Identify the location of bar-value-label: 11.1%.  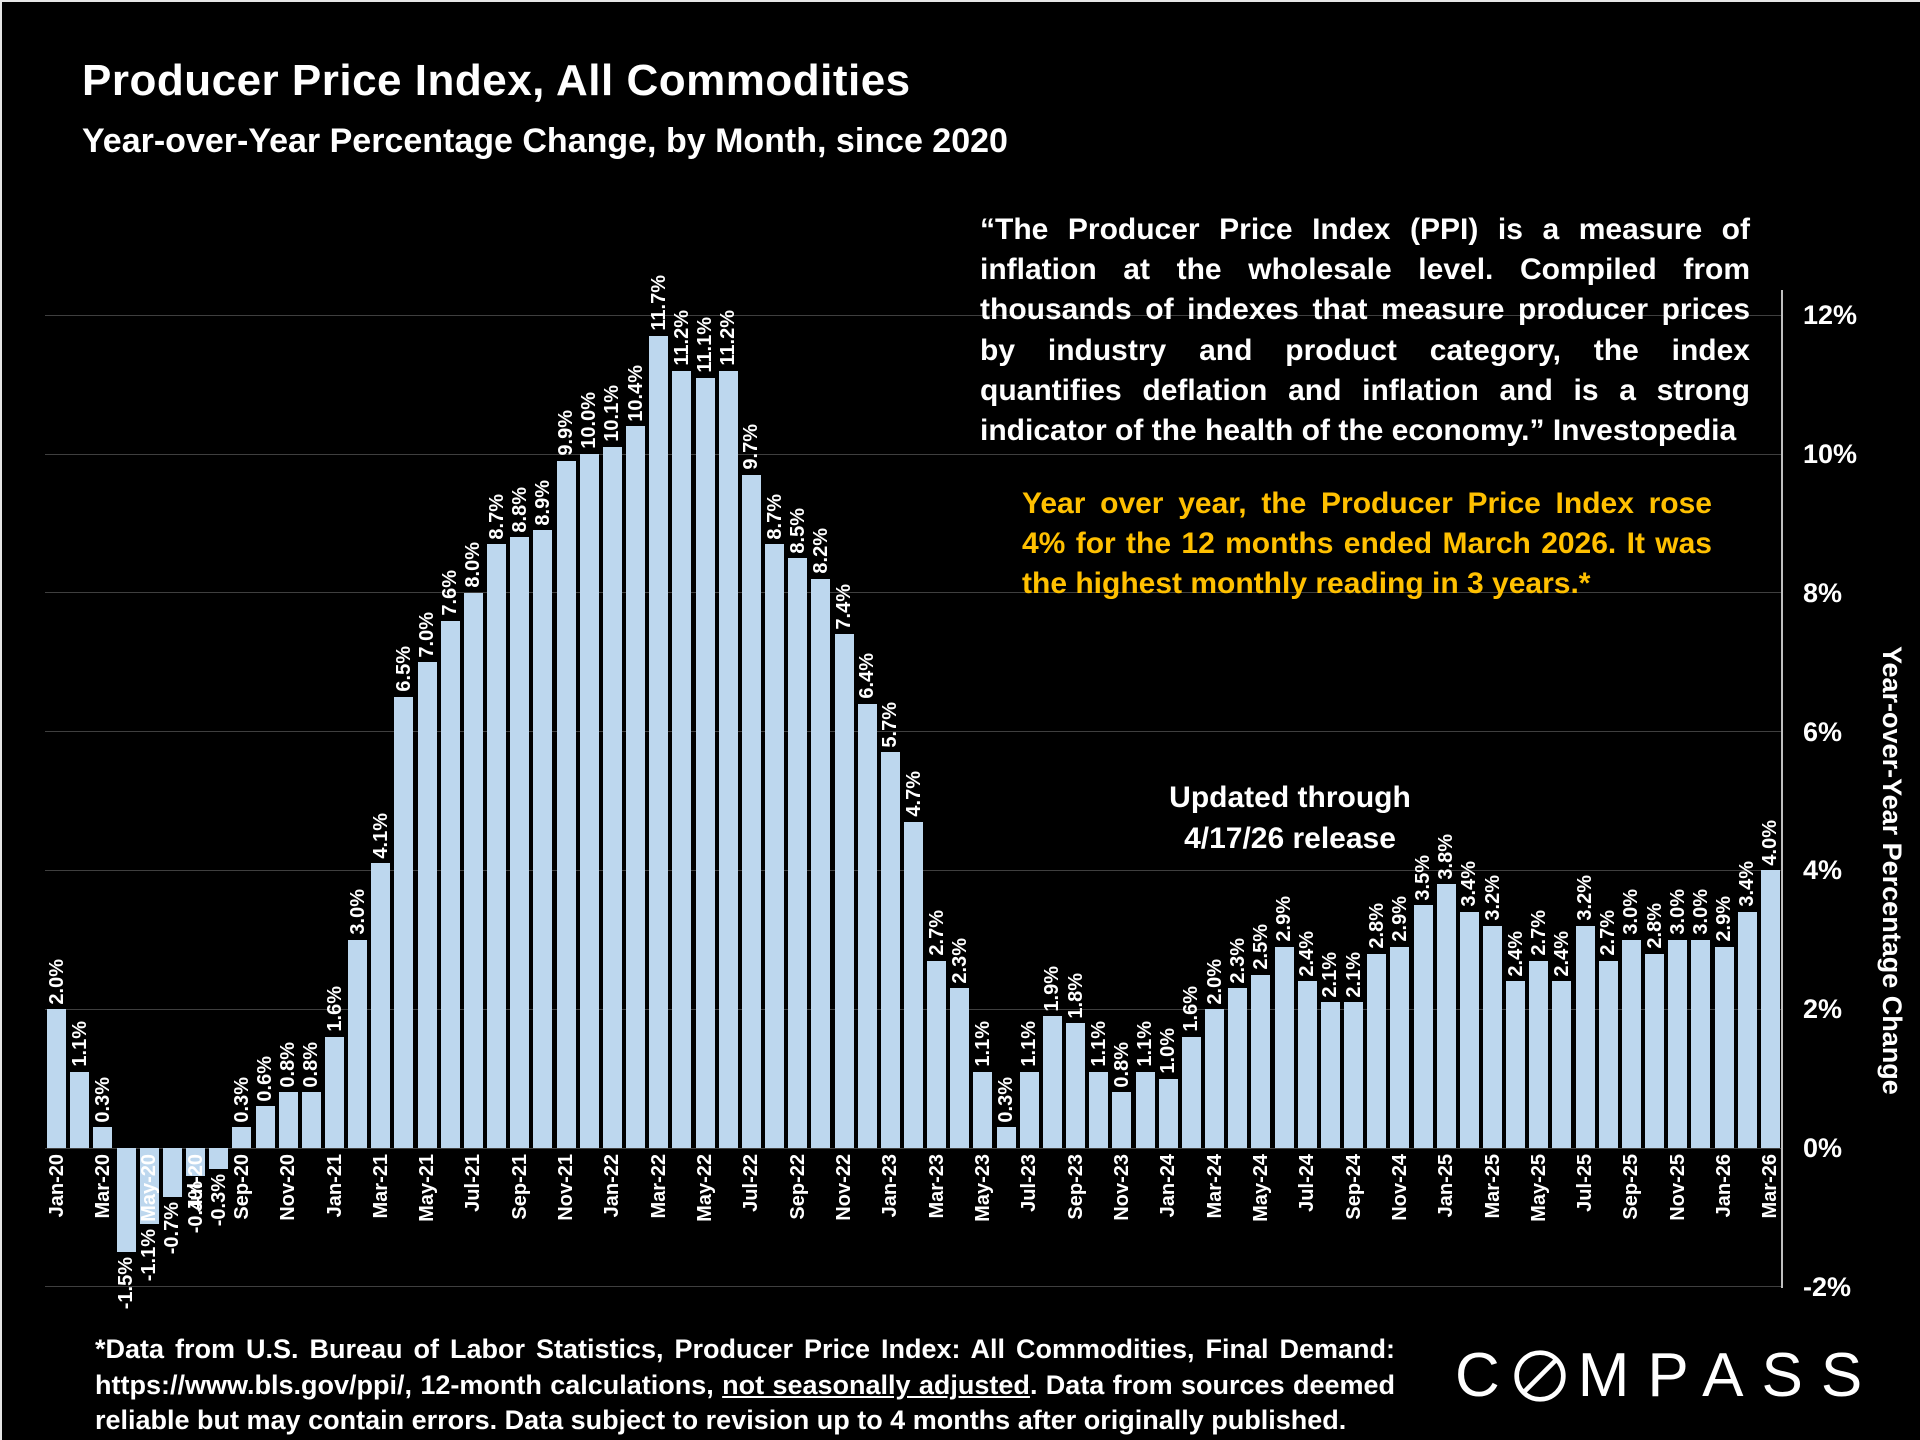
(705, 345).